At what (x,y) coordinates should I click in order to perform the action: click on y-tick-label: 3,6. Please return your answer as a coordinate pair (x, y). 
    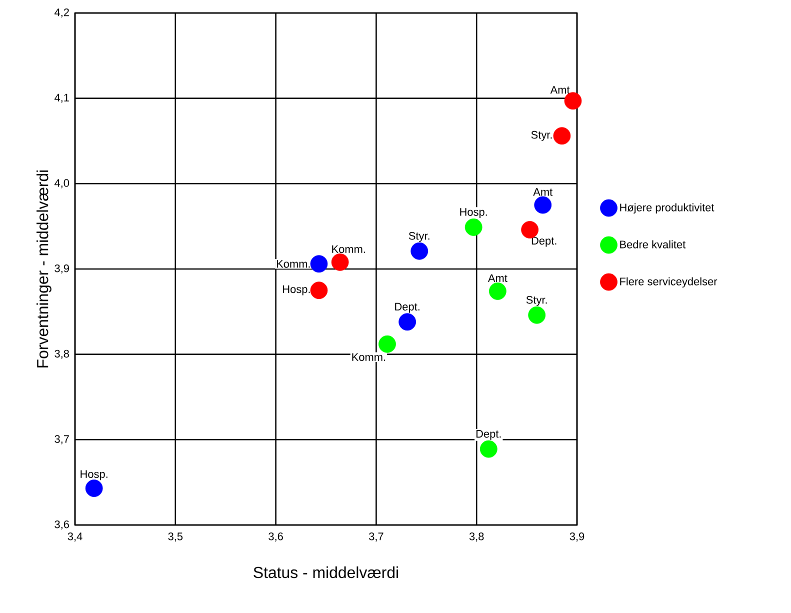
    Looking at the image, I should click on (61, 525).